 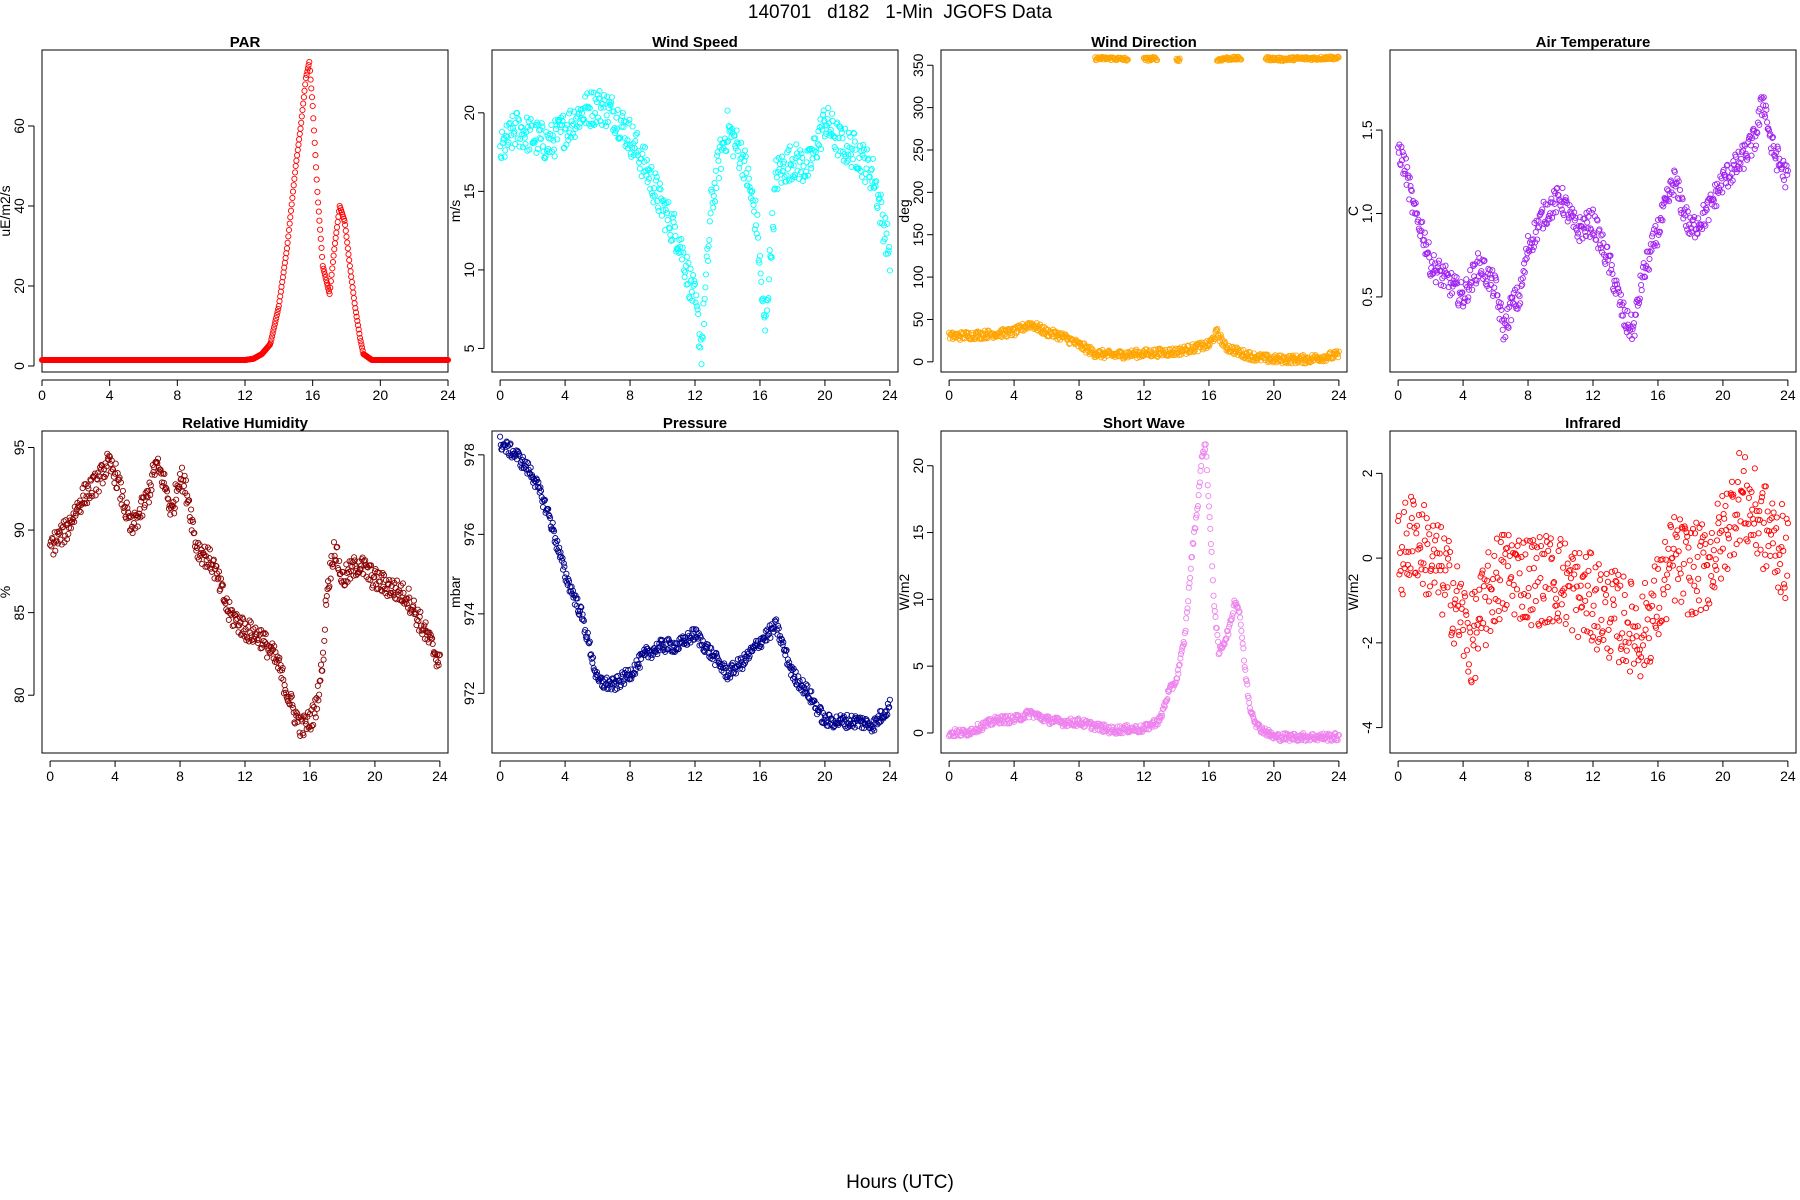 What do you see at coordinates (180, 776) in the screenshot?
I see `x-tick-label: 8` at bounding box center [180, 776].